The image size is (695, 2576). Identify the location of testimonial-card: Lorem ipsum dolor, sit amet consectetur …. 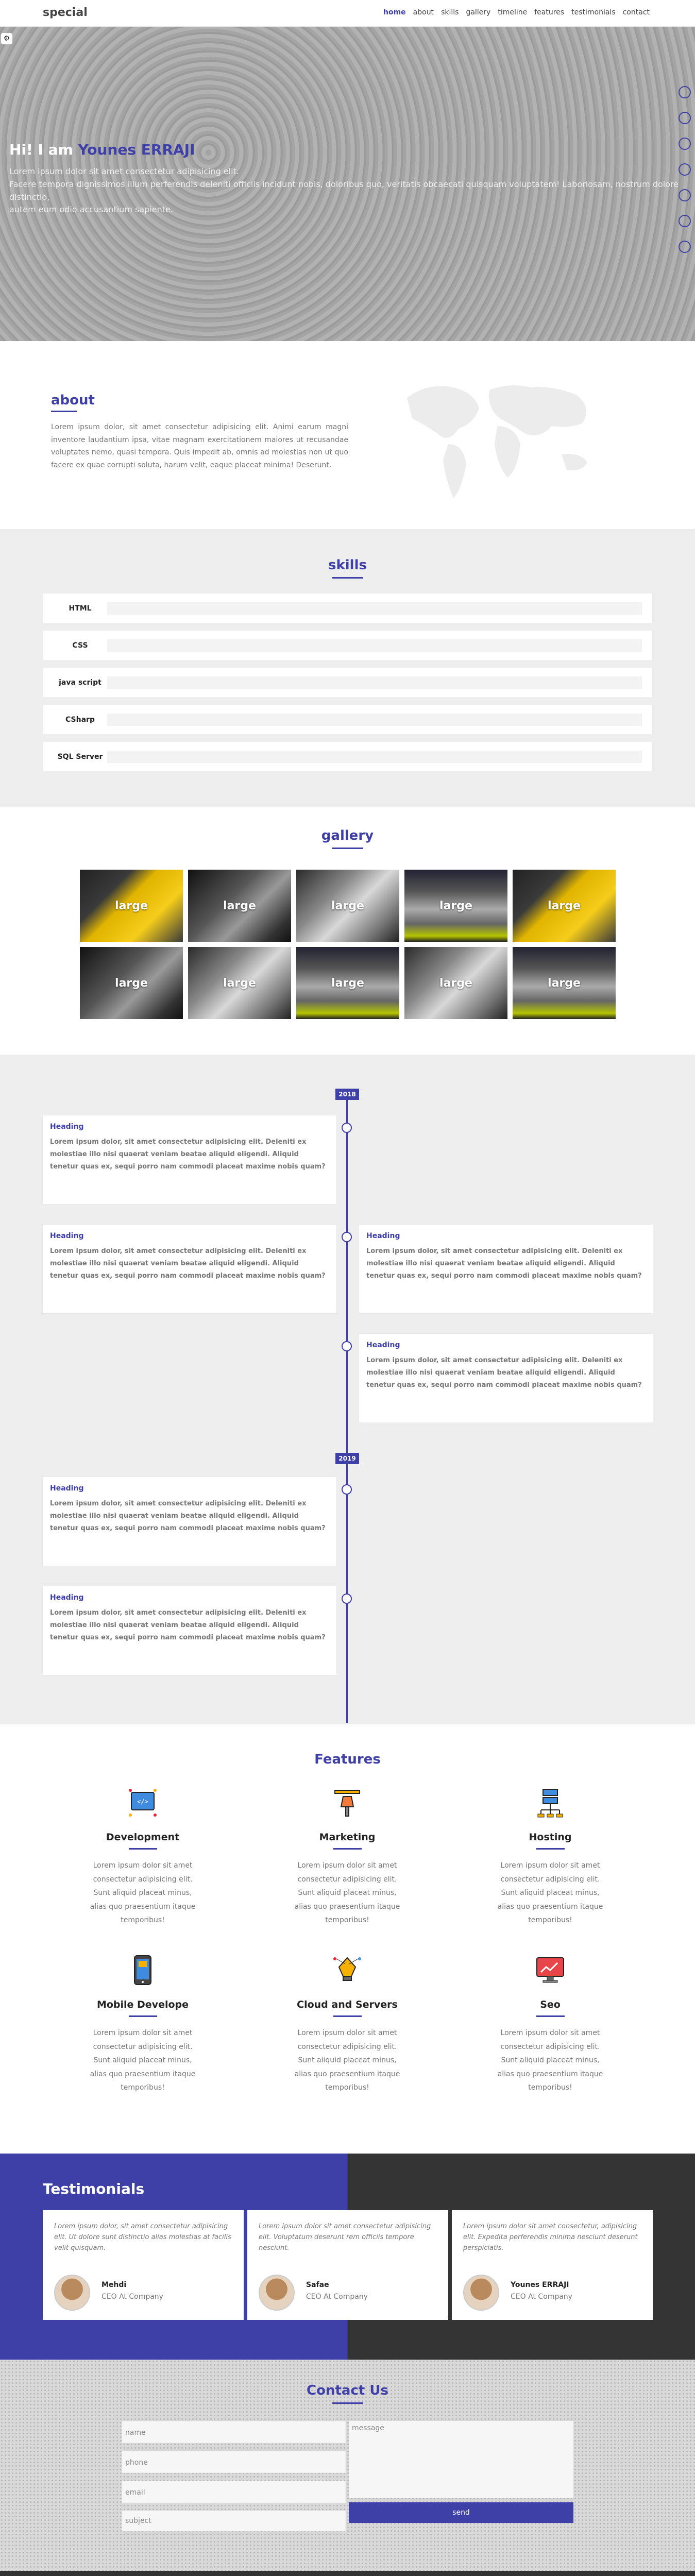
(143, 2265).